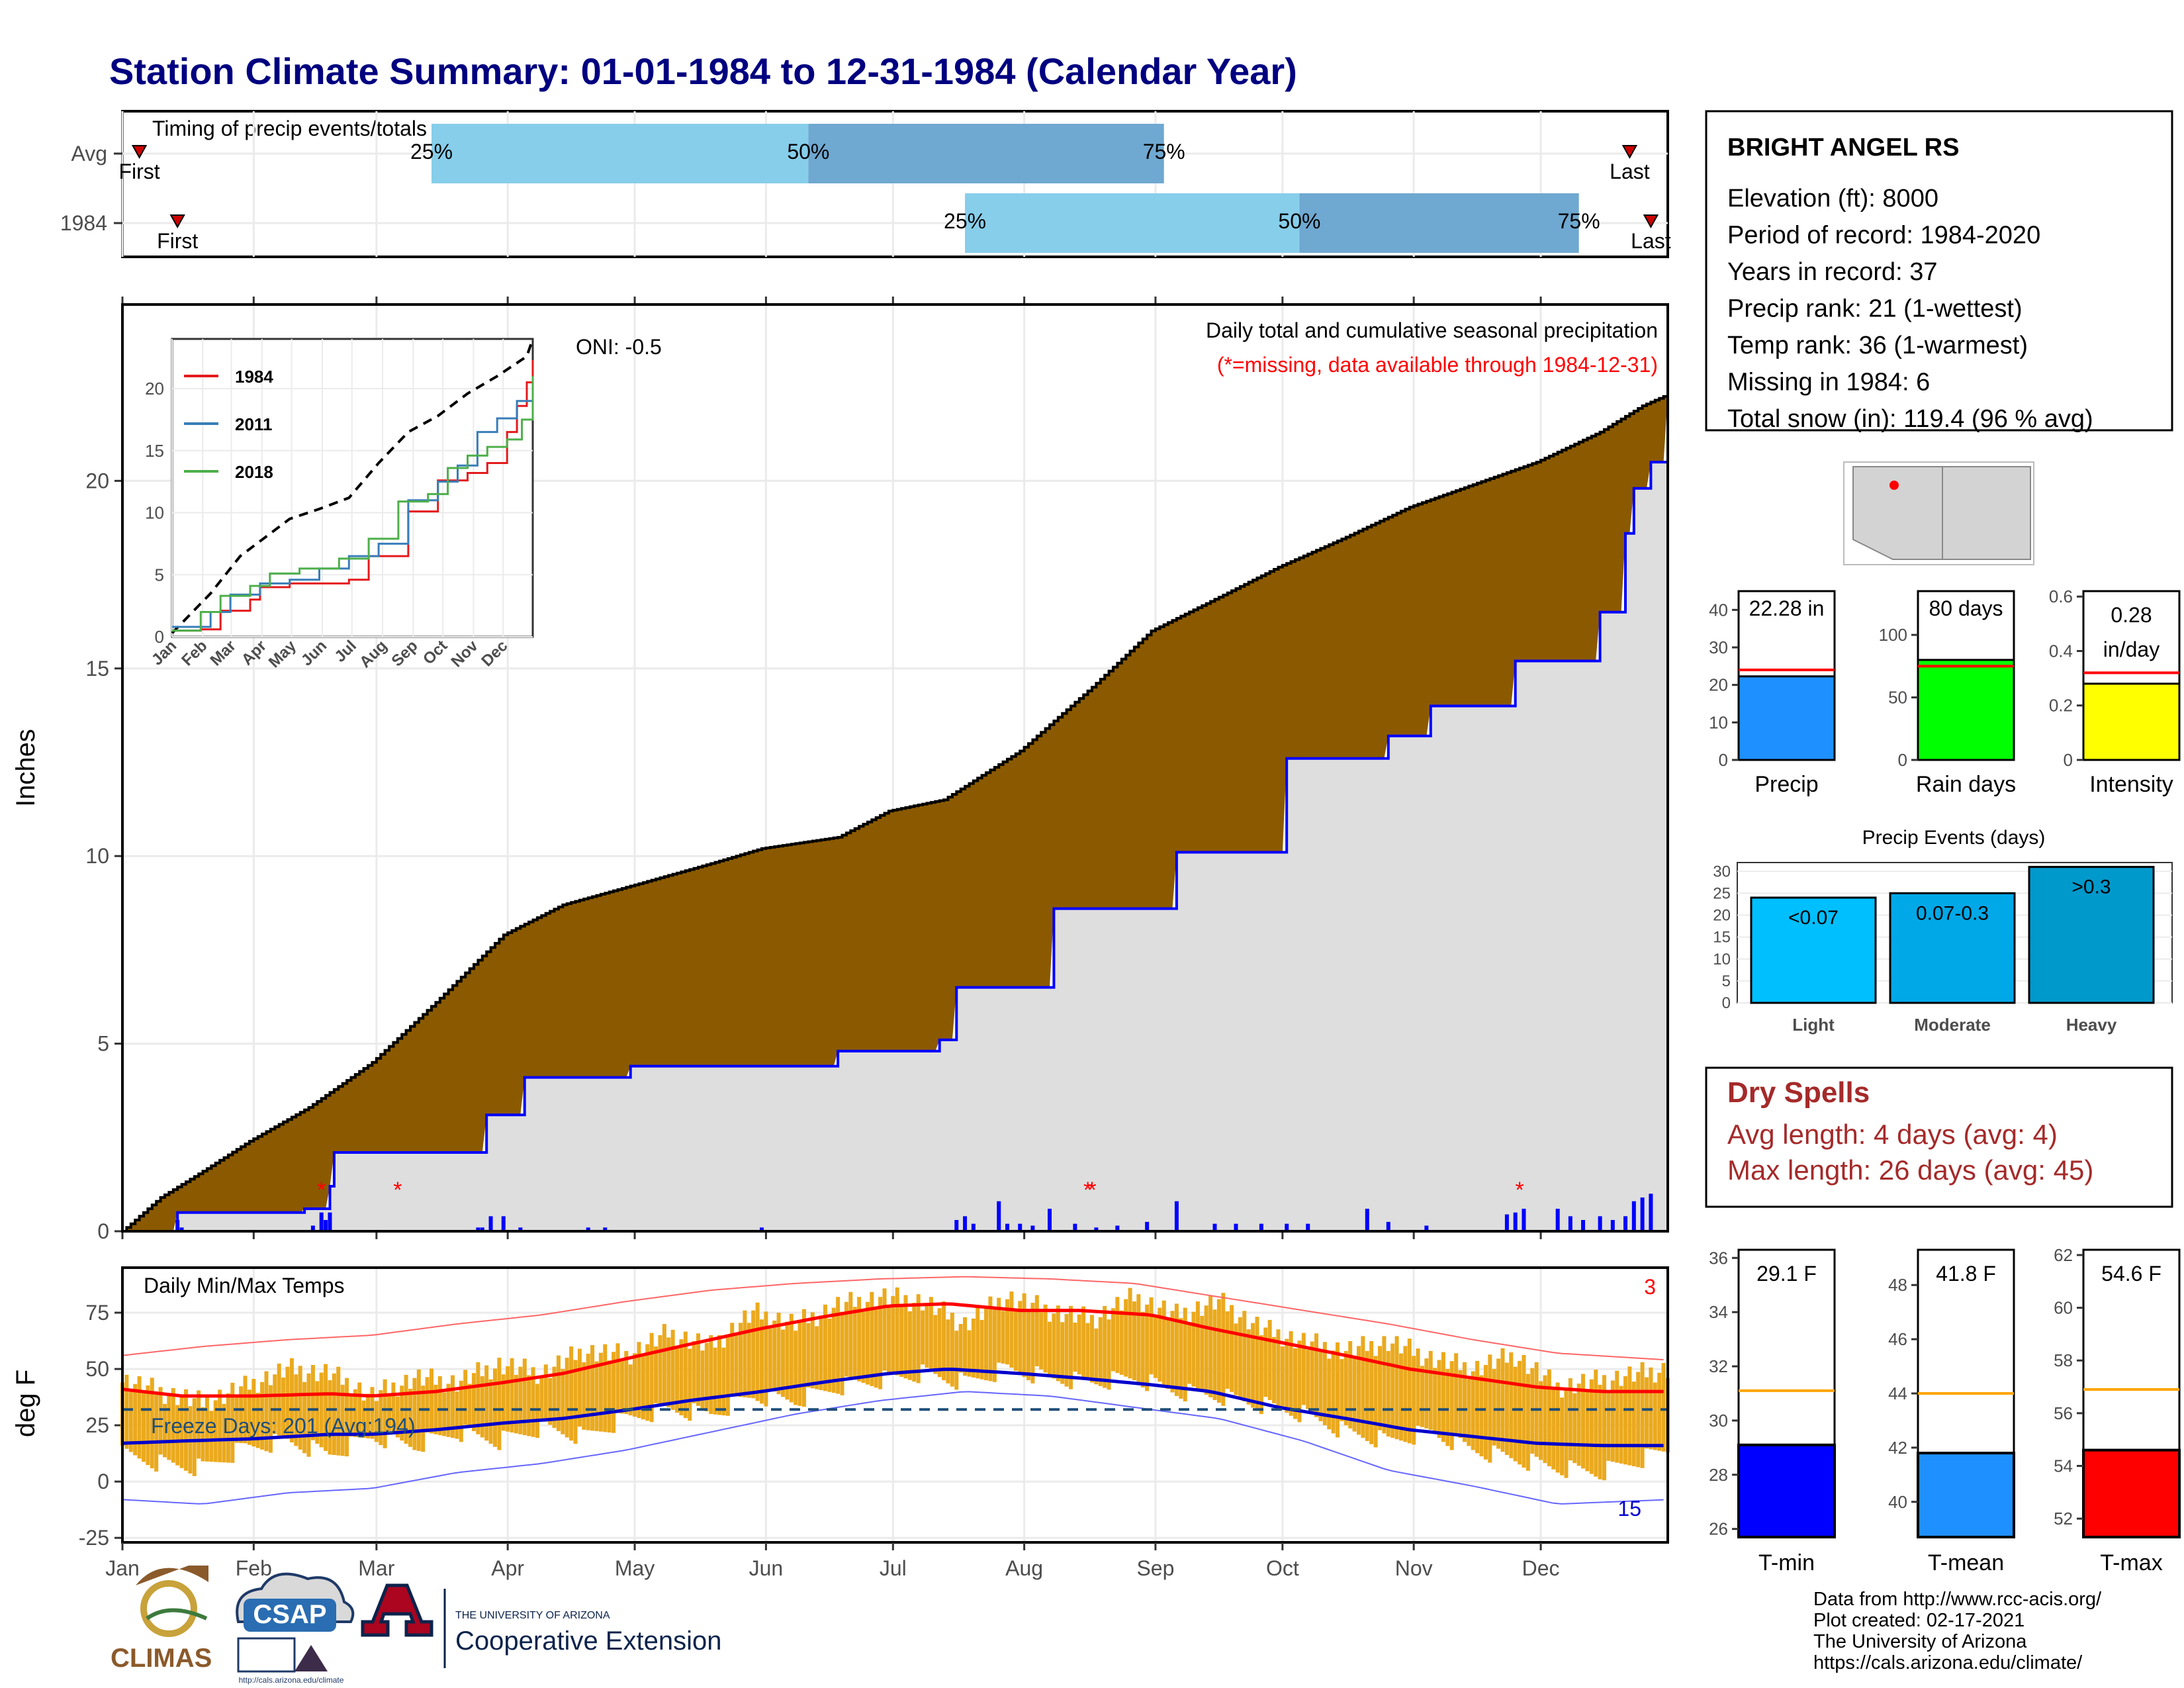  Describe the element at coordinates (1910, 1170) in the screenshot. I see `dry-spells-line-2: Max length: 26 days (avg: 45)` at that location.